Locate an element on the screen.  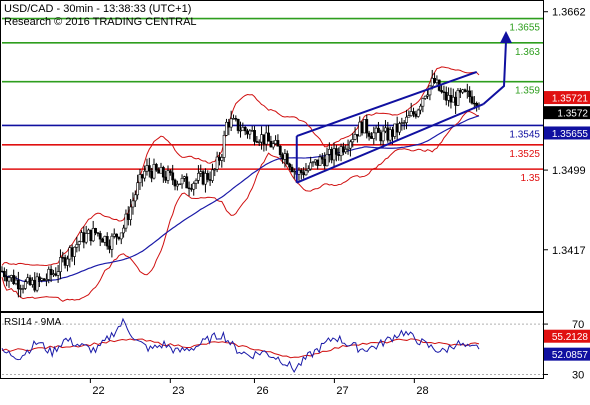
rsi-title: RSI14 - 9MA is located at coordinates (33, 322).